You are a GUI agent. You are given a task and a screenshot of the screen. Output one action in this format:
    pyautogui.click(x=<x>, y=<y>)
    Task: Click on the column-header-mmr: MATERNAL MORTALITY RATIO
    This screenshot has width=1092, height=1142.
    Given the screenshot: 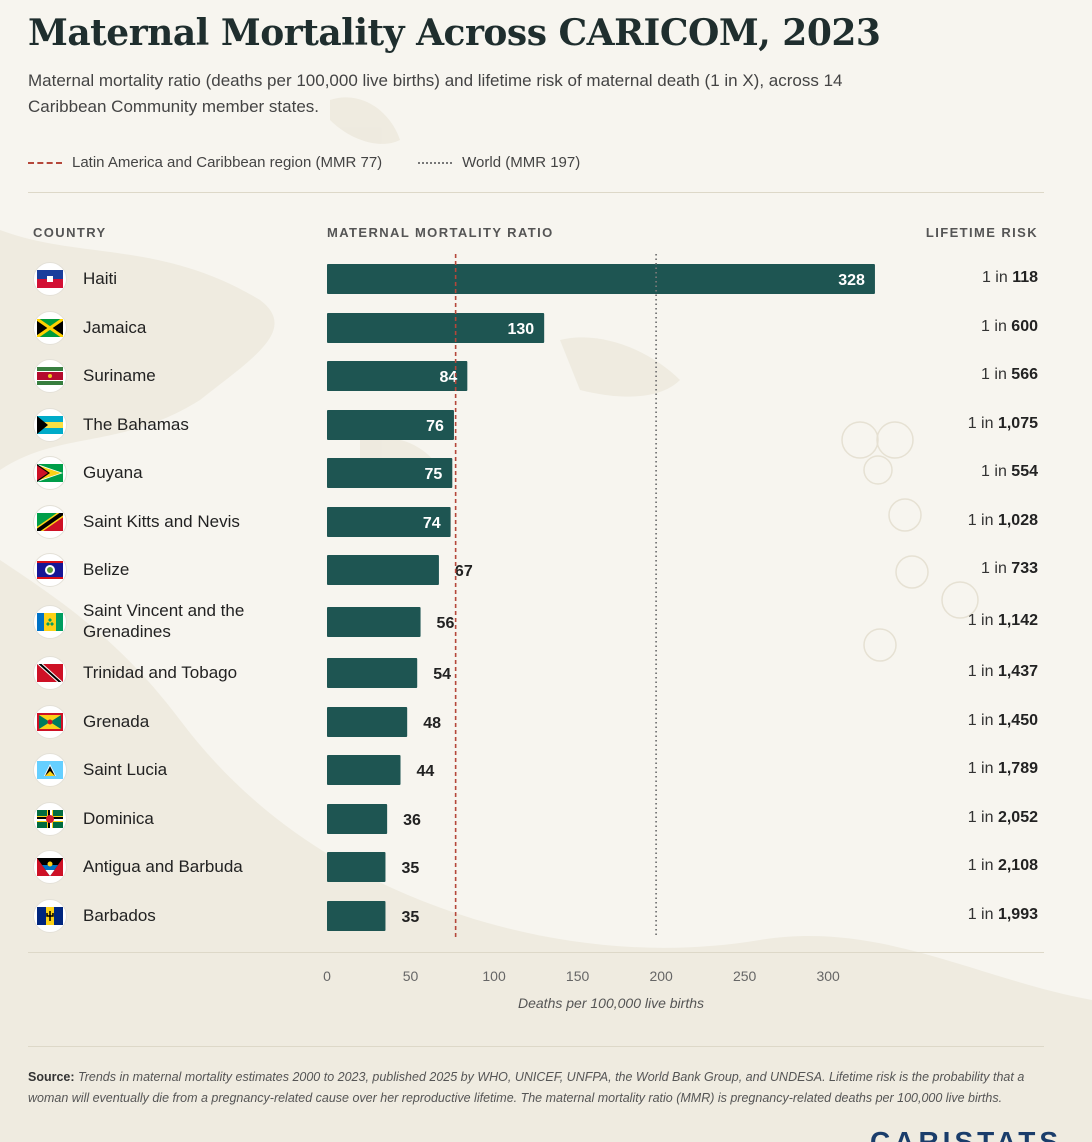 What is the action you would take?
    pyautogui.click(x=440, y=232)
    